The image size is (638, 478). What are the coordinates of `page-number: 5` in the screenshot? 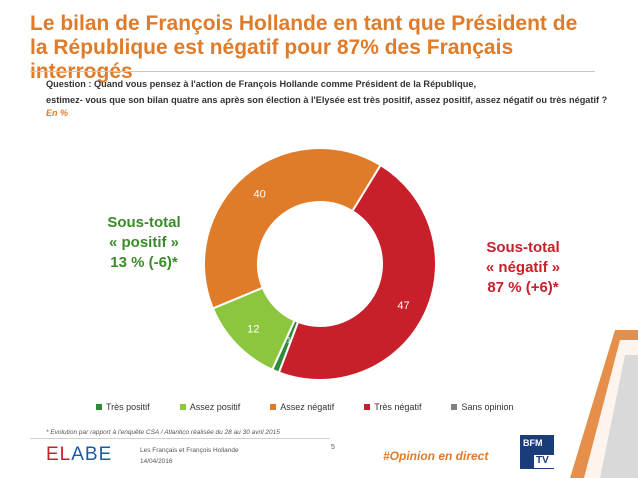 It's located at (333, 447).